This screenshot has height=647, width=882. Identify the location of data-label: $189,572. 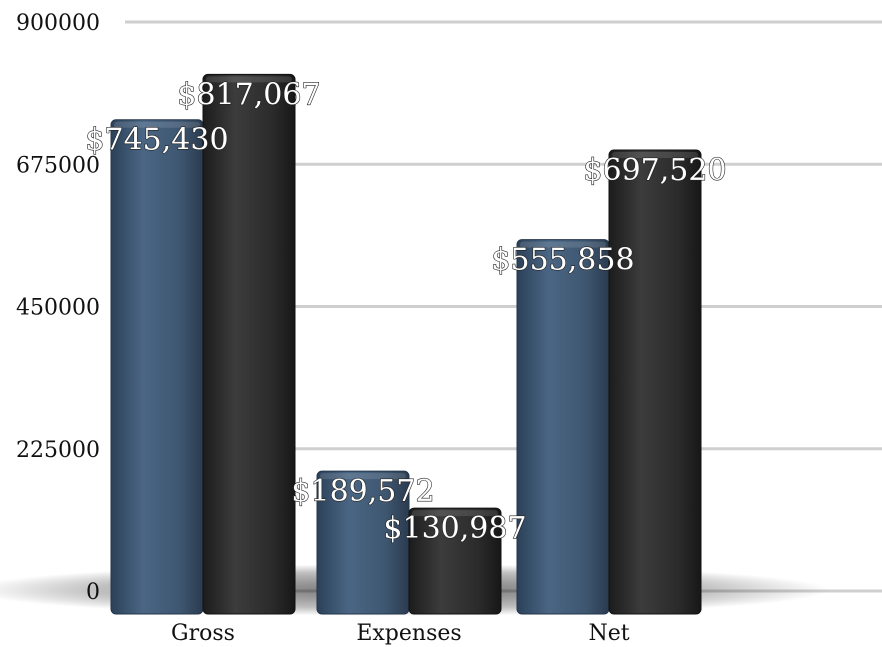
(362, 491).